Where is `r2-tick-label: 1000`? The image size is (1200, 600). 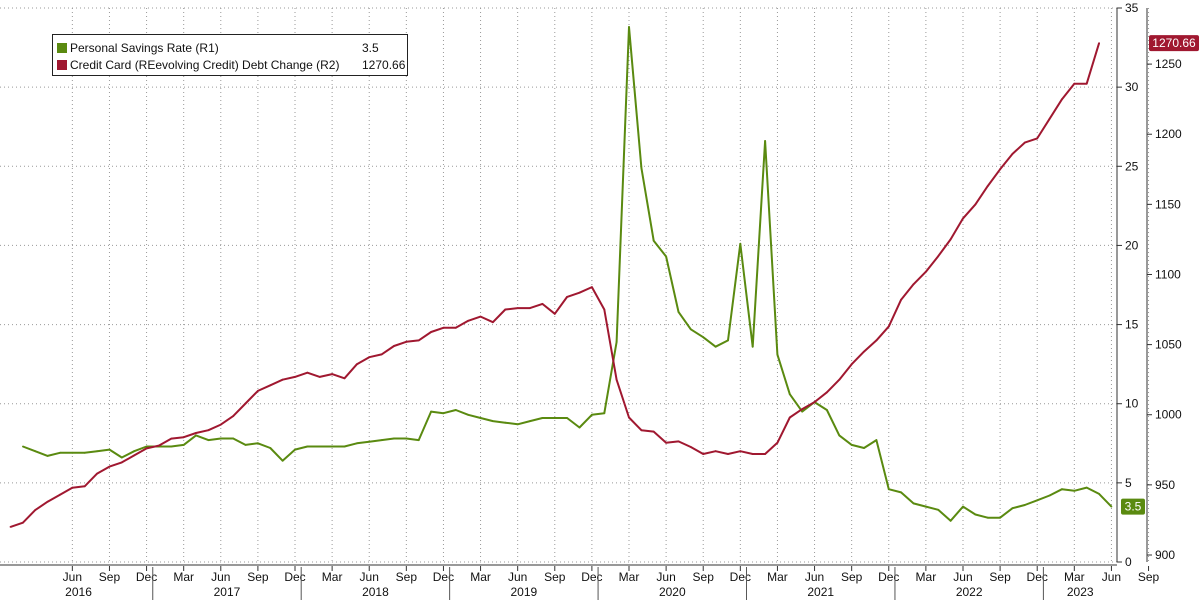
r2-tick-label: 1000 is located at coordinates (1168, 415).